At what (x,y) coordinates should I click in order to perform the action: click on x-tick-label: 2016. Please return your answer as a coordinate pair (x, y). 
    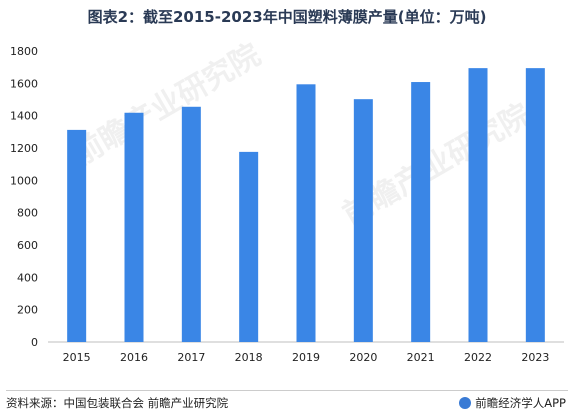
    Looking at the image, I should click on (134, 357).